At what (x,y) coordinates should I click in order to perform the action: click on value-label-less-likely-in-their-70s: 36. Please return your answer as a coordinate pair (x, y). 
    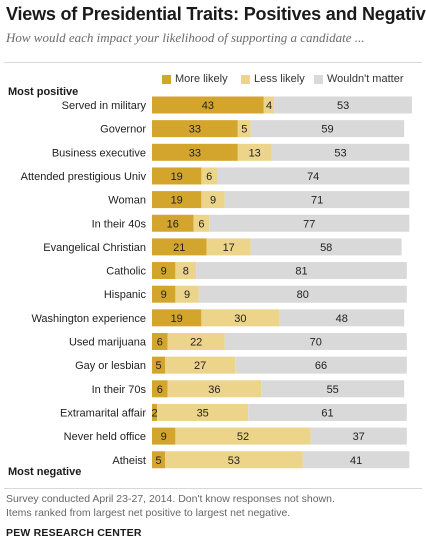
    Looking at the image, I should click on (214, 390).